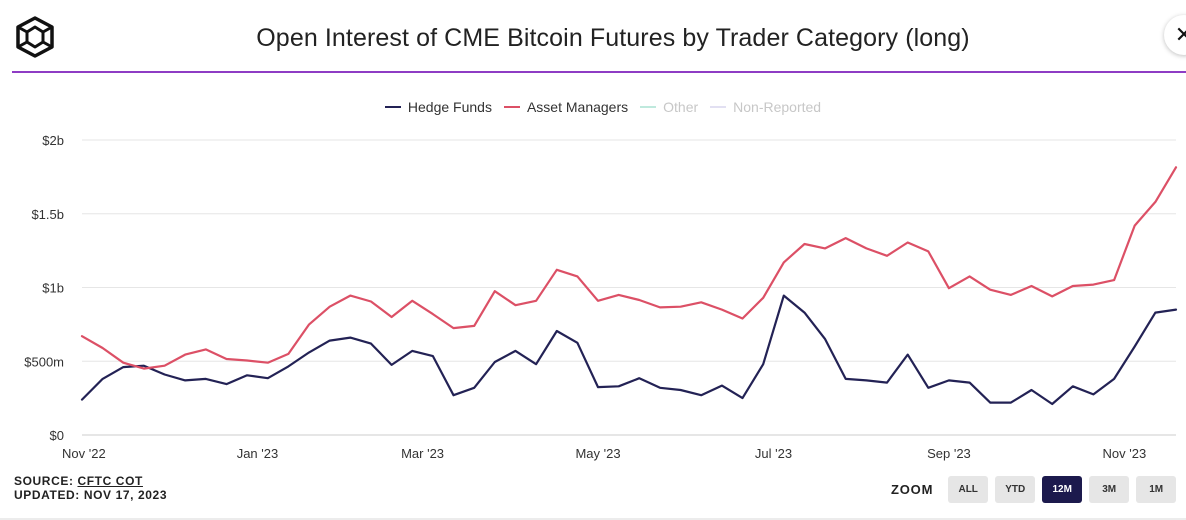 Image resolution: width=1186 pixels, height=520 pixels. I want to click on source-line: SOURCE: CFTC COT, so click(90, 481).